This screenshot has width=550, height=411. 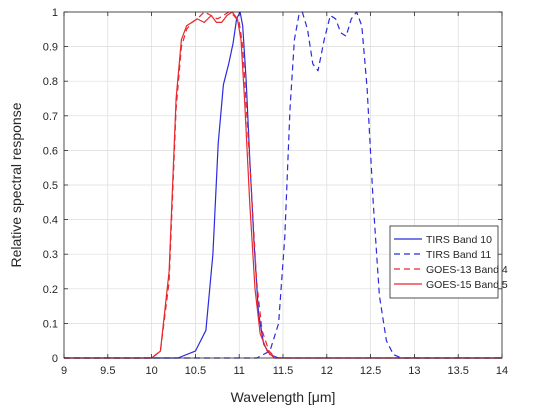 I want to click on y-tick-label: 0.8, so click(x=50, y=82).